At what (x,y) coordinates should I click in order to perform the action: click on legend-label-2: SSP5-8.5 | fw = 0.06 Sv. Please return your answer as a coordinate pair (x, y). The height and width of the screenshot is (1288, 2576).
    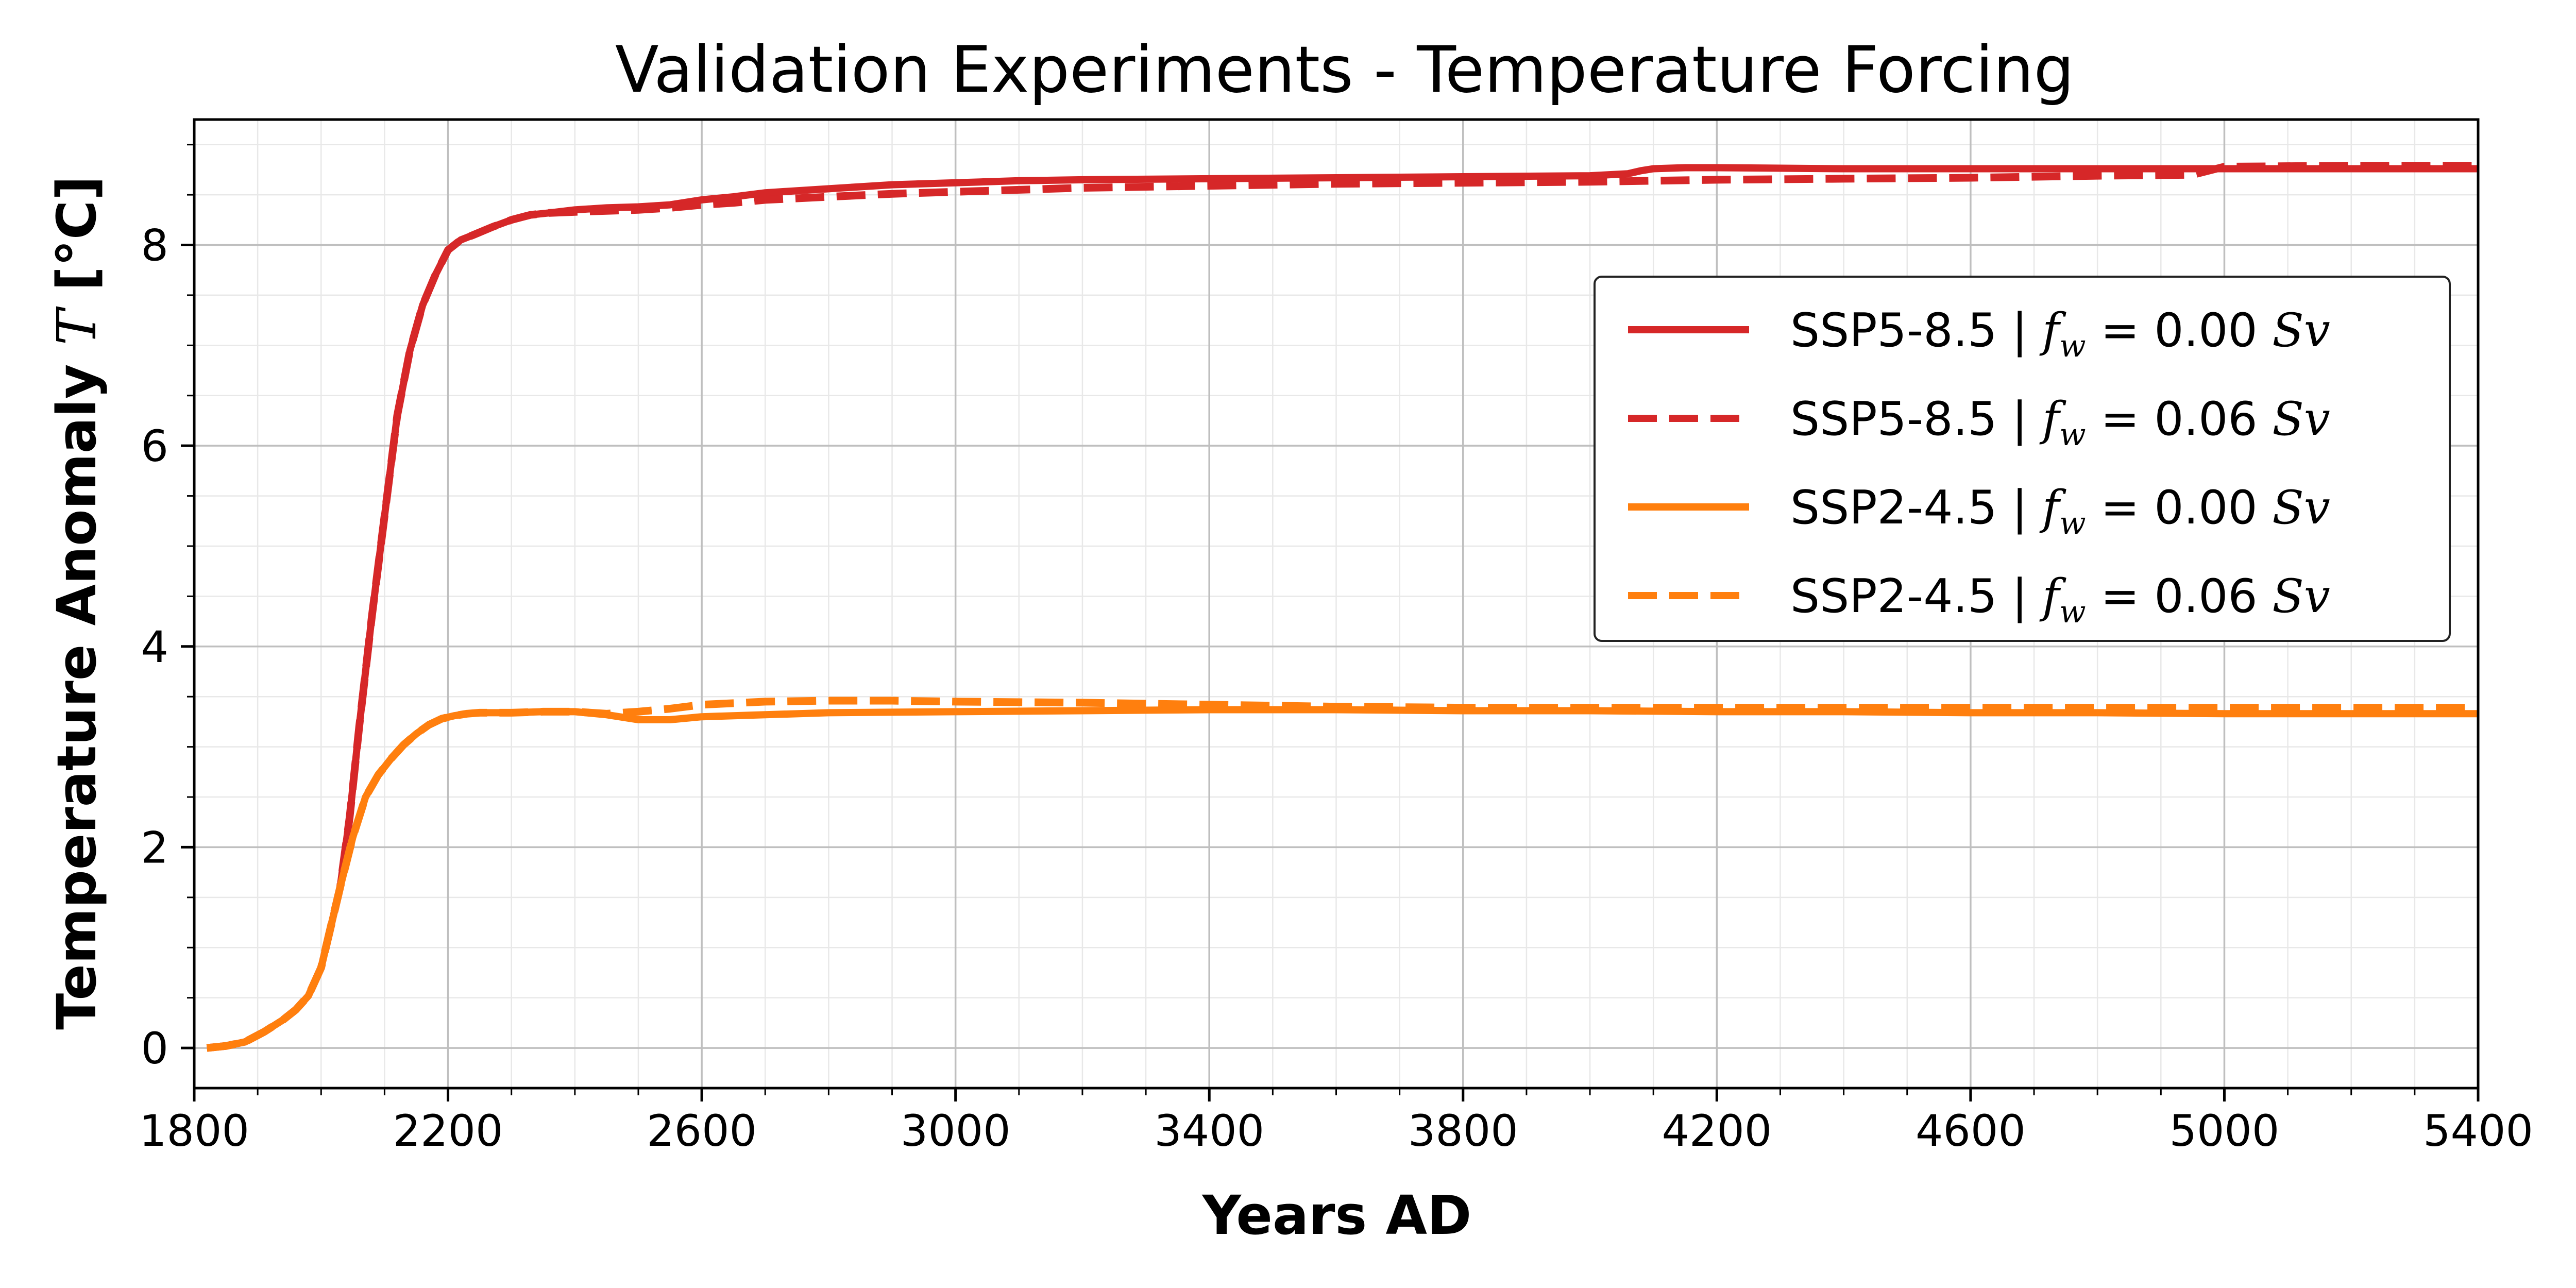
    Looking at the image, I should click on (2060, 422).